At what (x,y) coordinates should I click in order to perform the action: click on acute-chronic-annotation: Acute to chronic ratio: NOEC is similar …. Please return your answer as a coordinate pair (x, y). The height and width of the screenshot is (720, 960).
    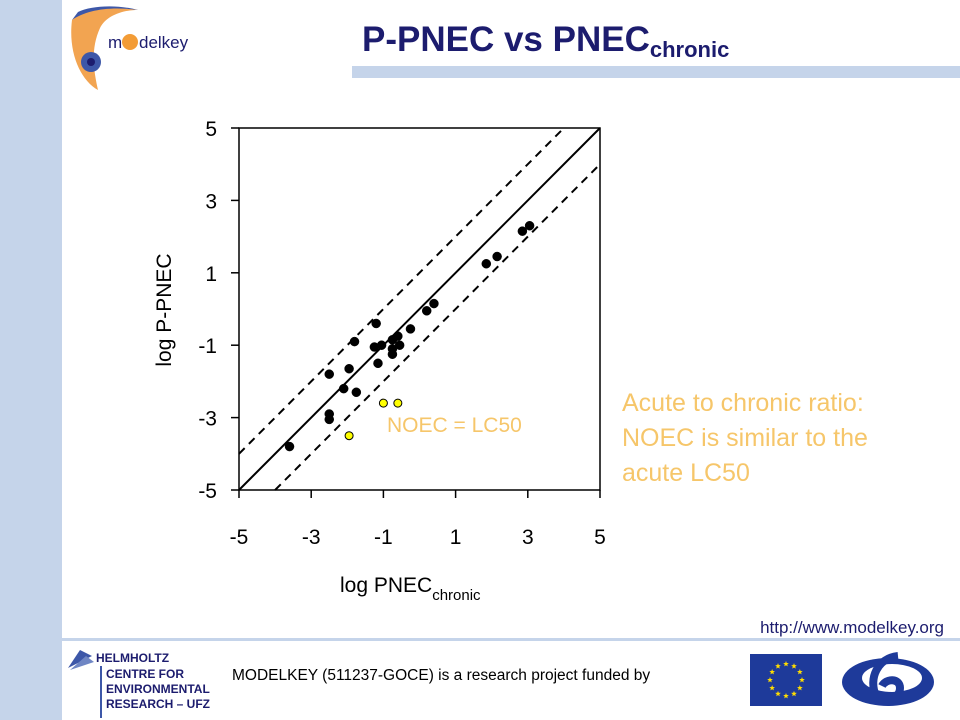
    Looking at the image, I should click on (787, 438).